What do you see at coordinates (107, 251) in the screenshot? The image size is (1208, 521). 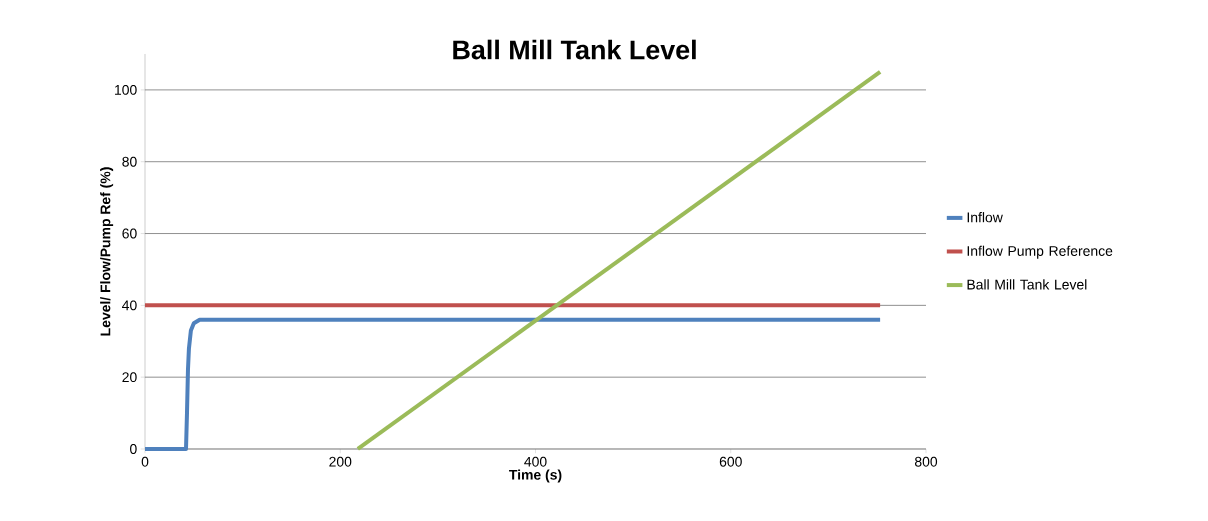 I see `y-axis-title: Level/ Flow/Pump Ref (%)` at bounding box center [107, 251].